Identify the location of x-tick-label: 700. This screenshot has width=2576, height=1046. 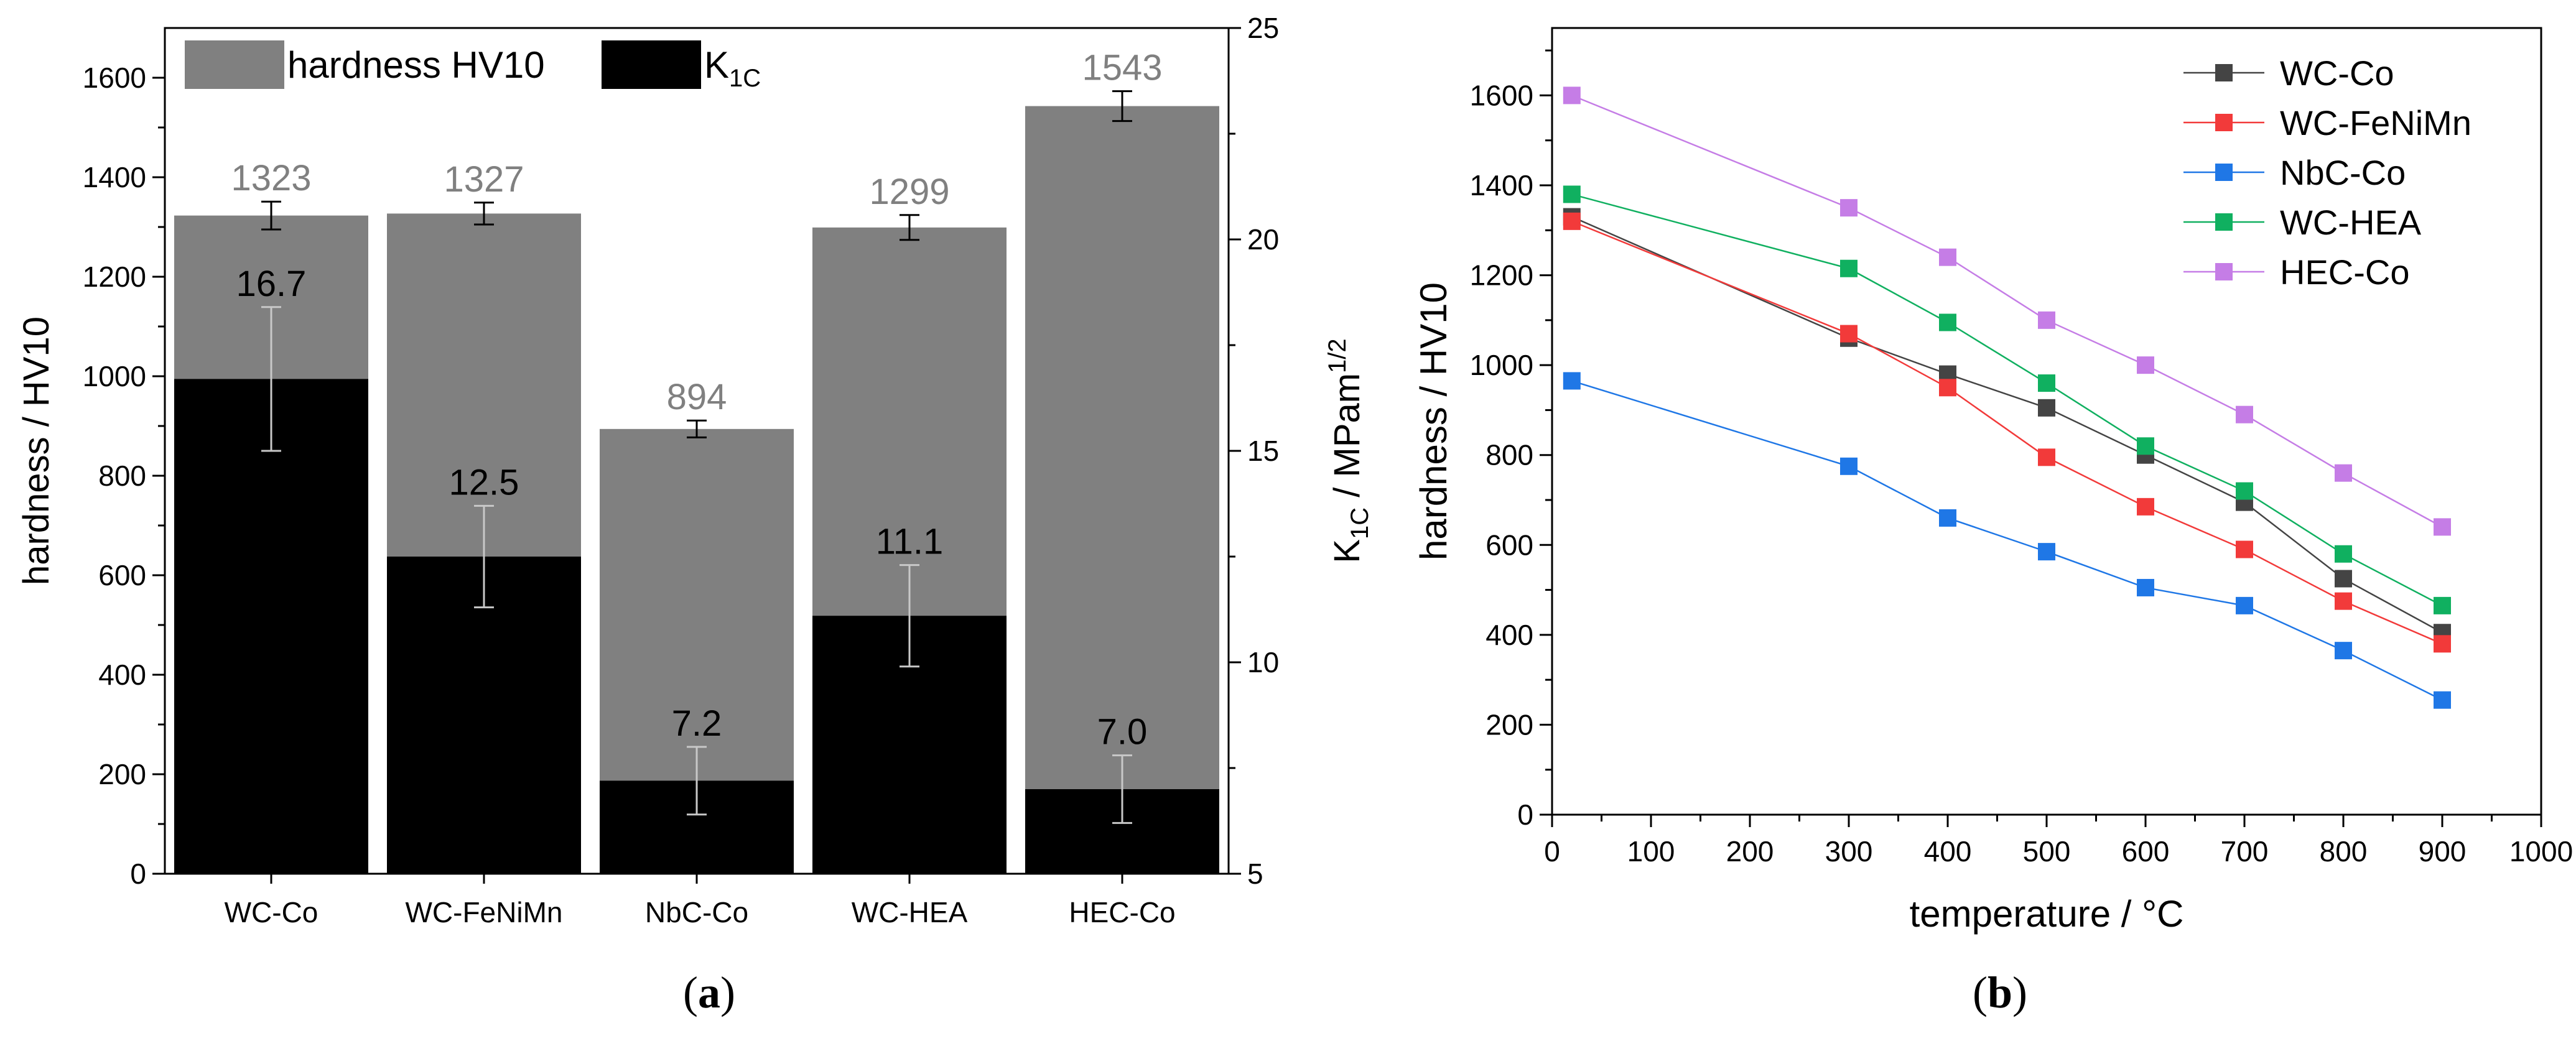
(2245, 851).